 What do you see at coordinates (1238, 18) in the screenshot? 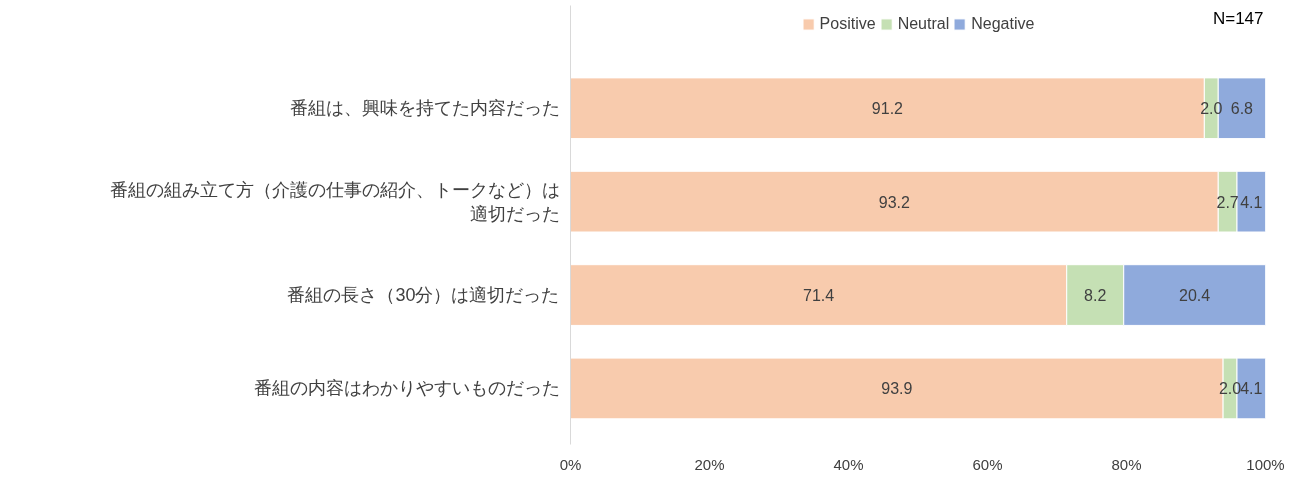
I see `annotation: N=147` at bounding box center [1238, 18].